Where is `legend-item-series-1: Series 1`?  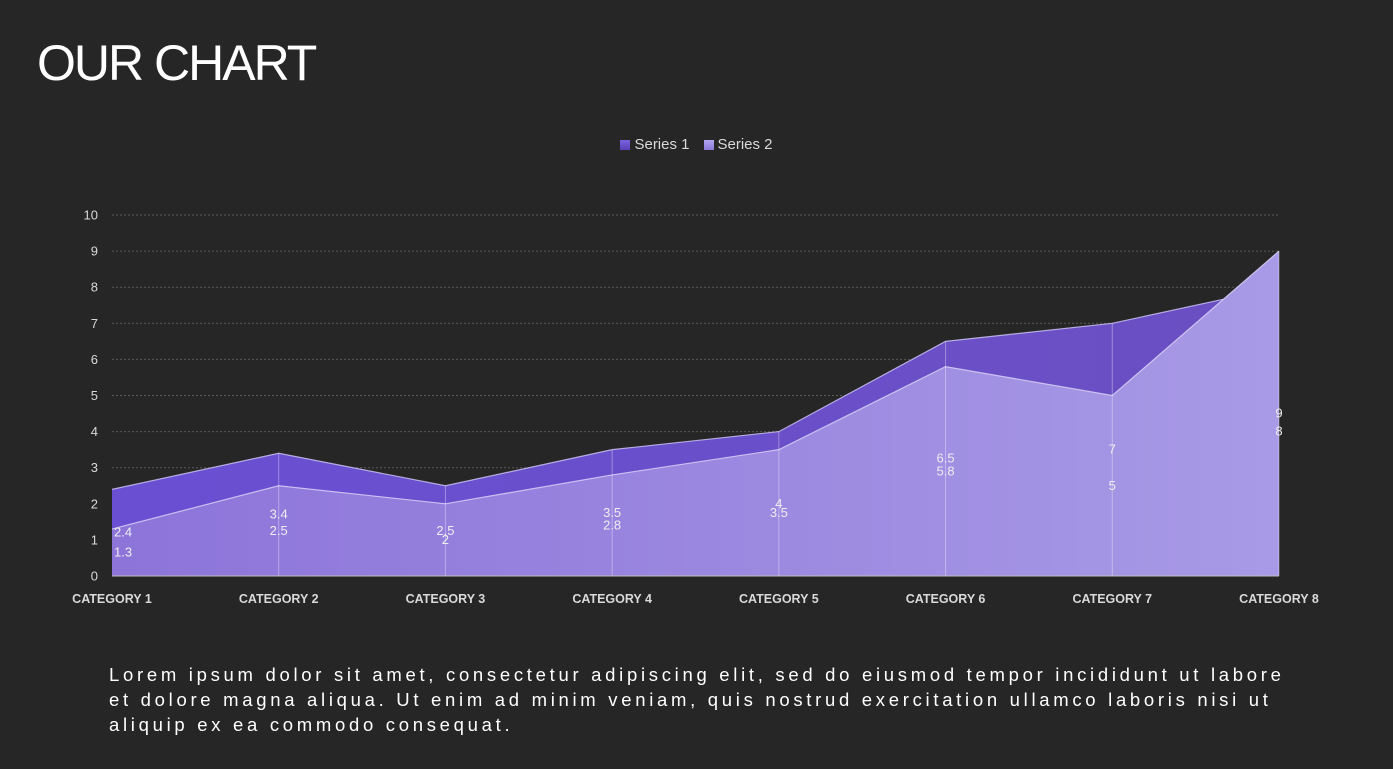 legend-item-series-1: Series 1 is located at coordinates (655, 144).